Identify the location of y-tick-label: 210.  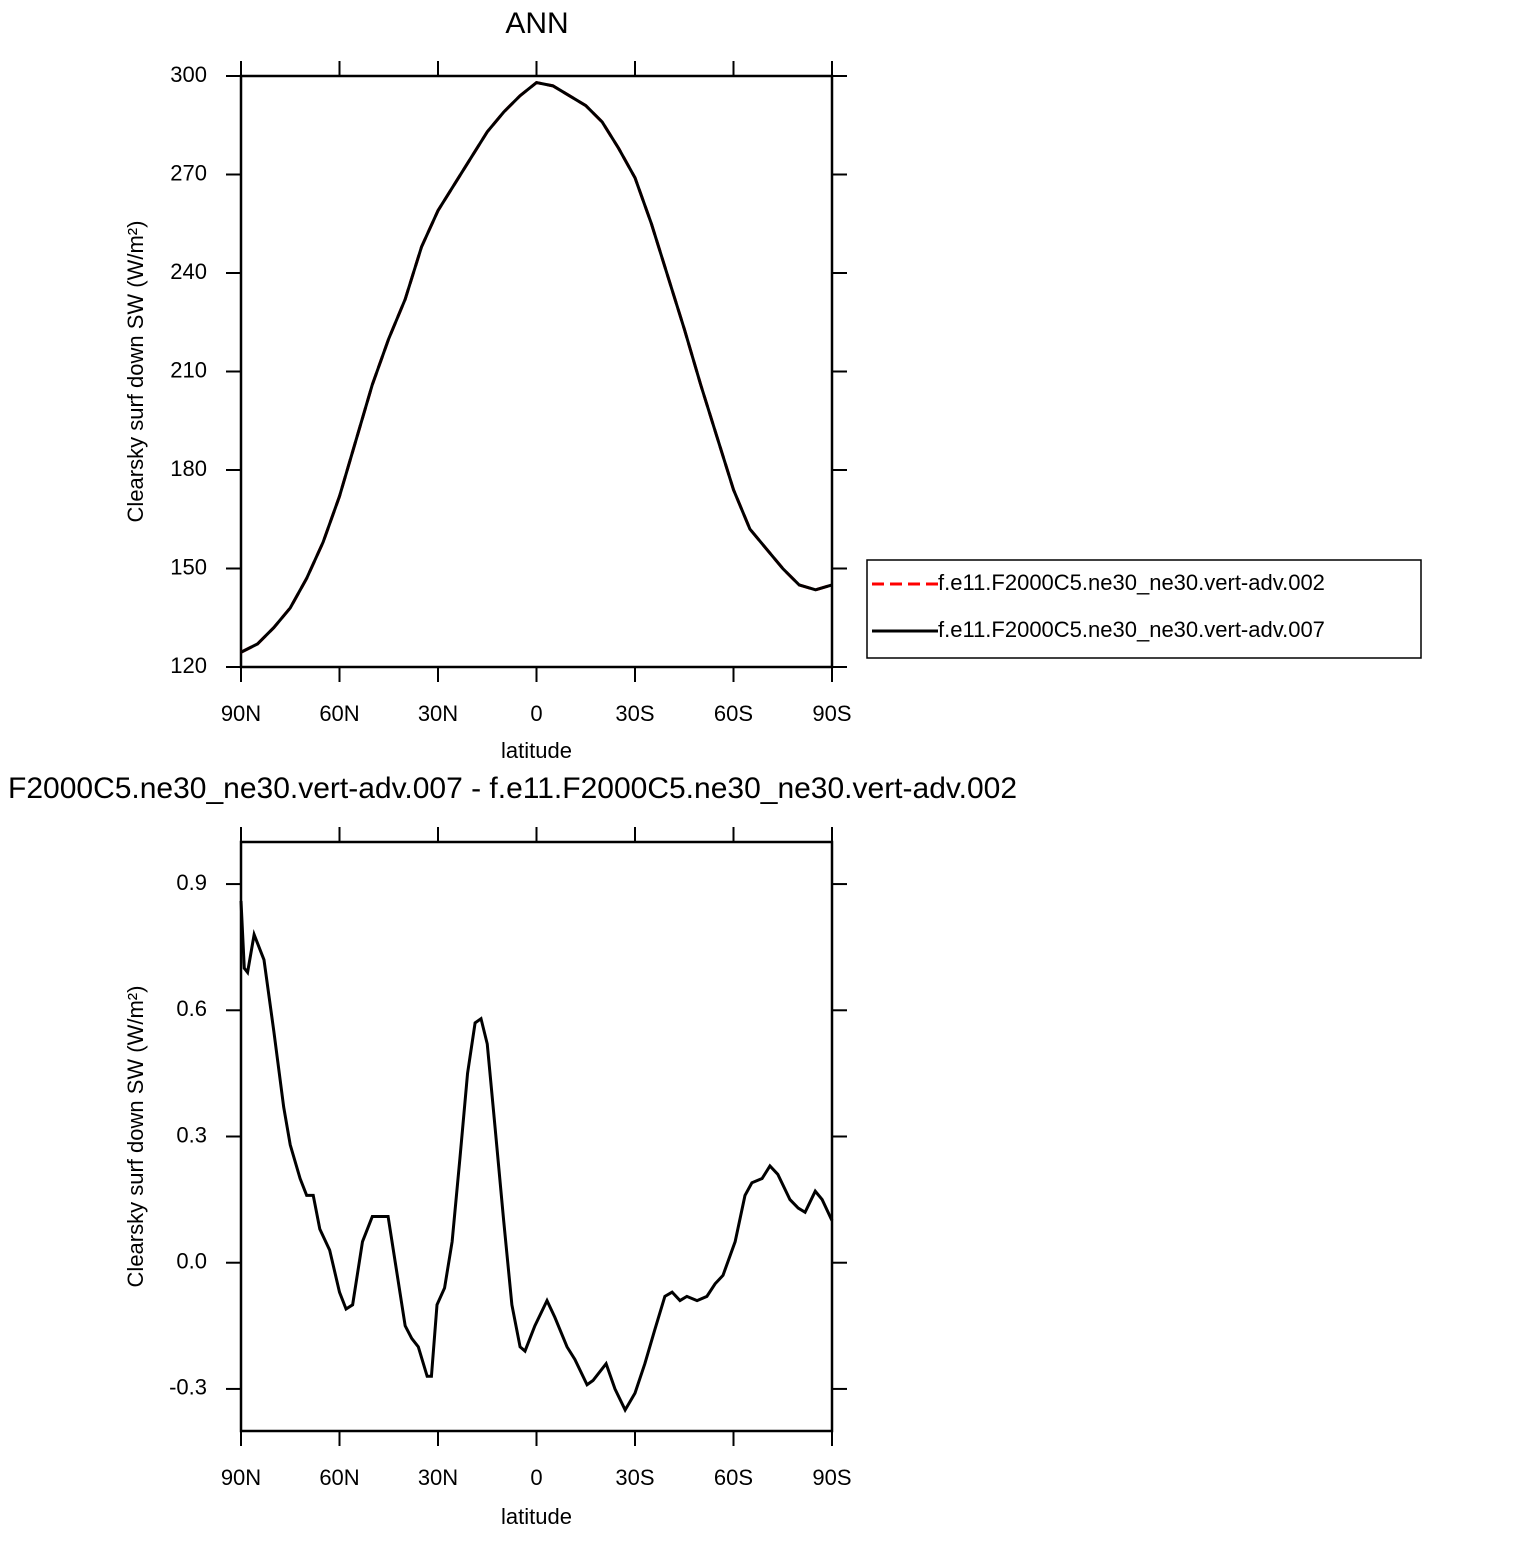
(188, 369).